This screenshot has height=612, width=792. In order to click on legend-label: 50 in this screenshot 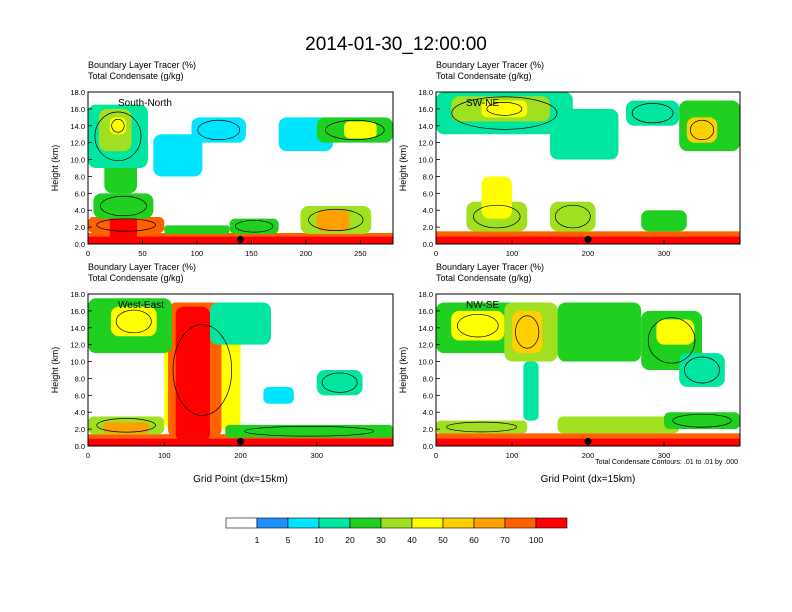, I will do `click(443, 540)`.